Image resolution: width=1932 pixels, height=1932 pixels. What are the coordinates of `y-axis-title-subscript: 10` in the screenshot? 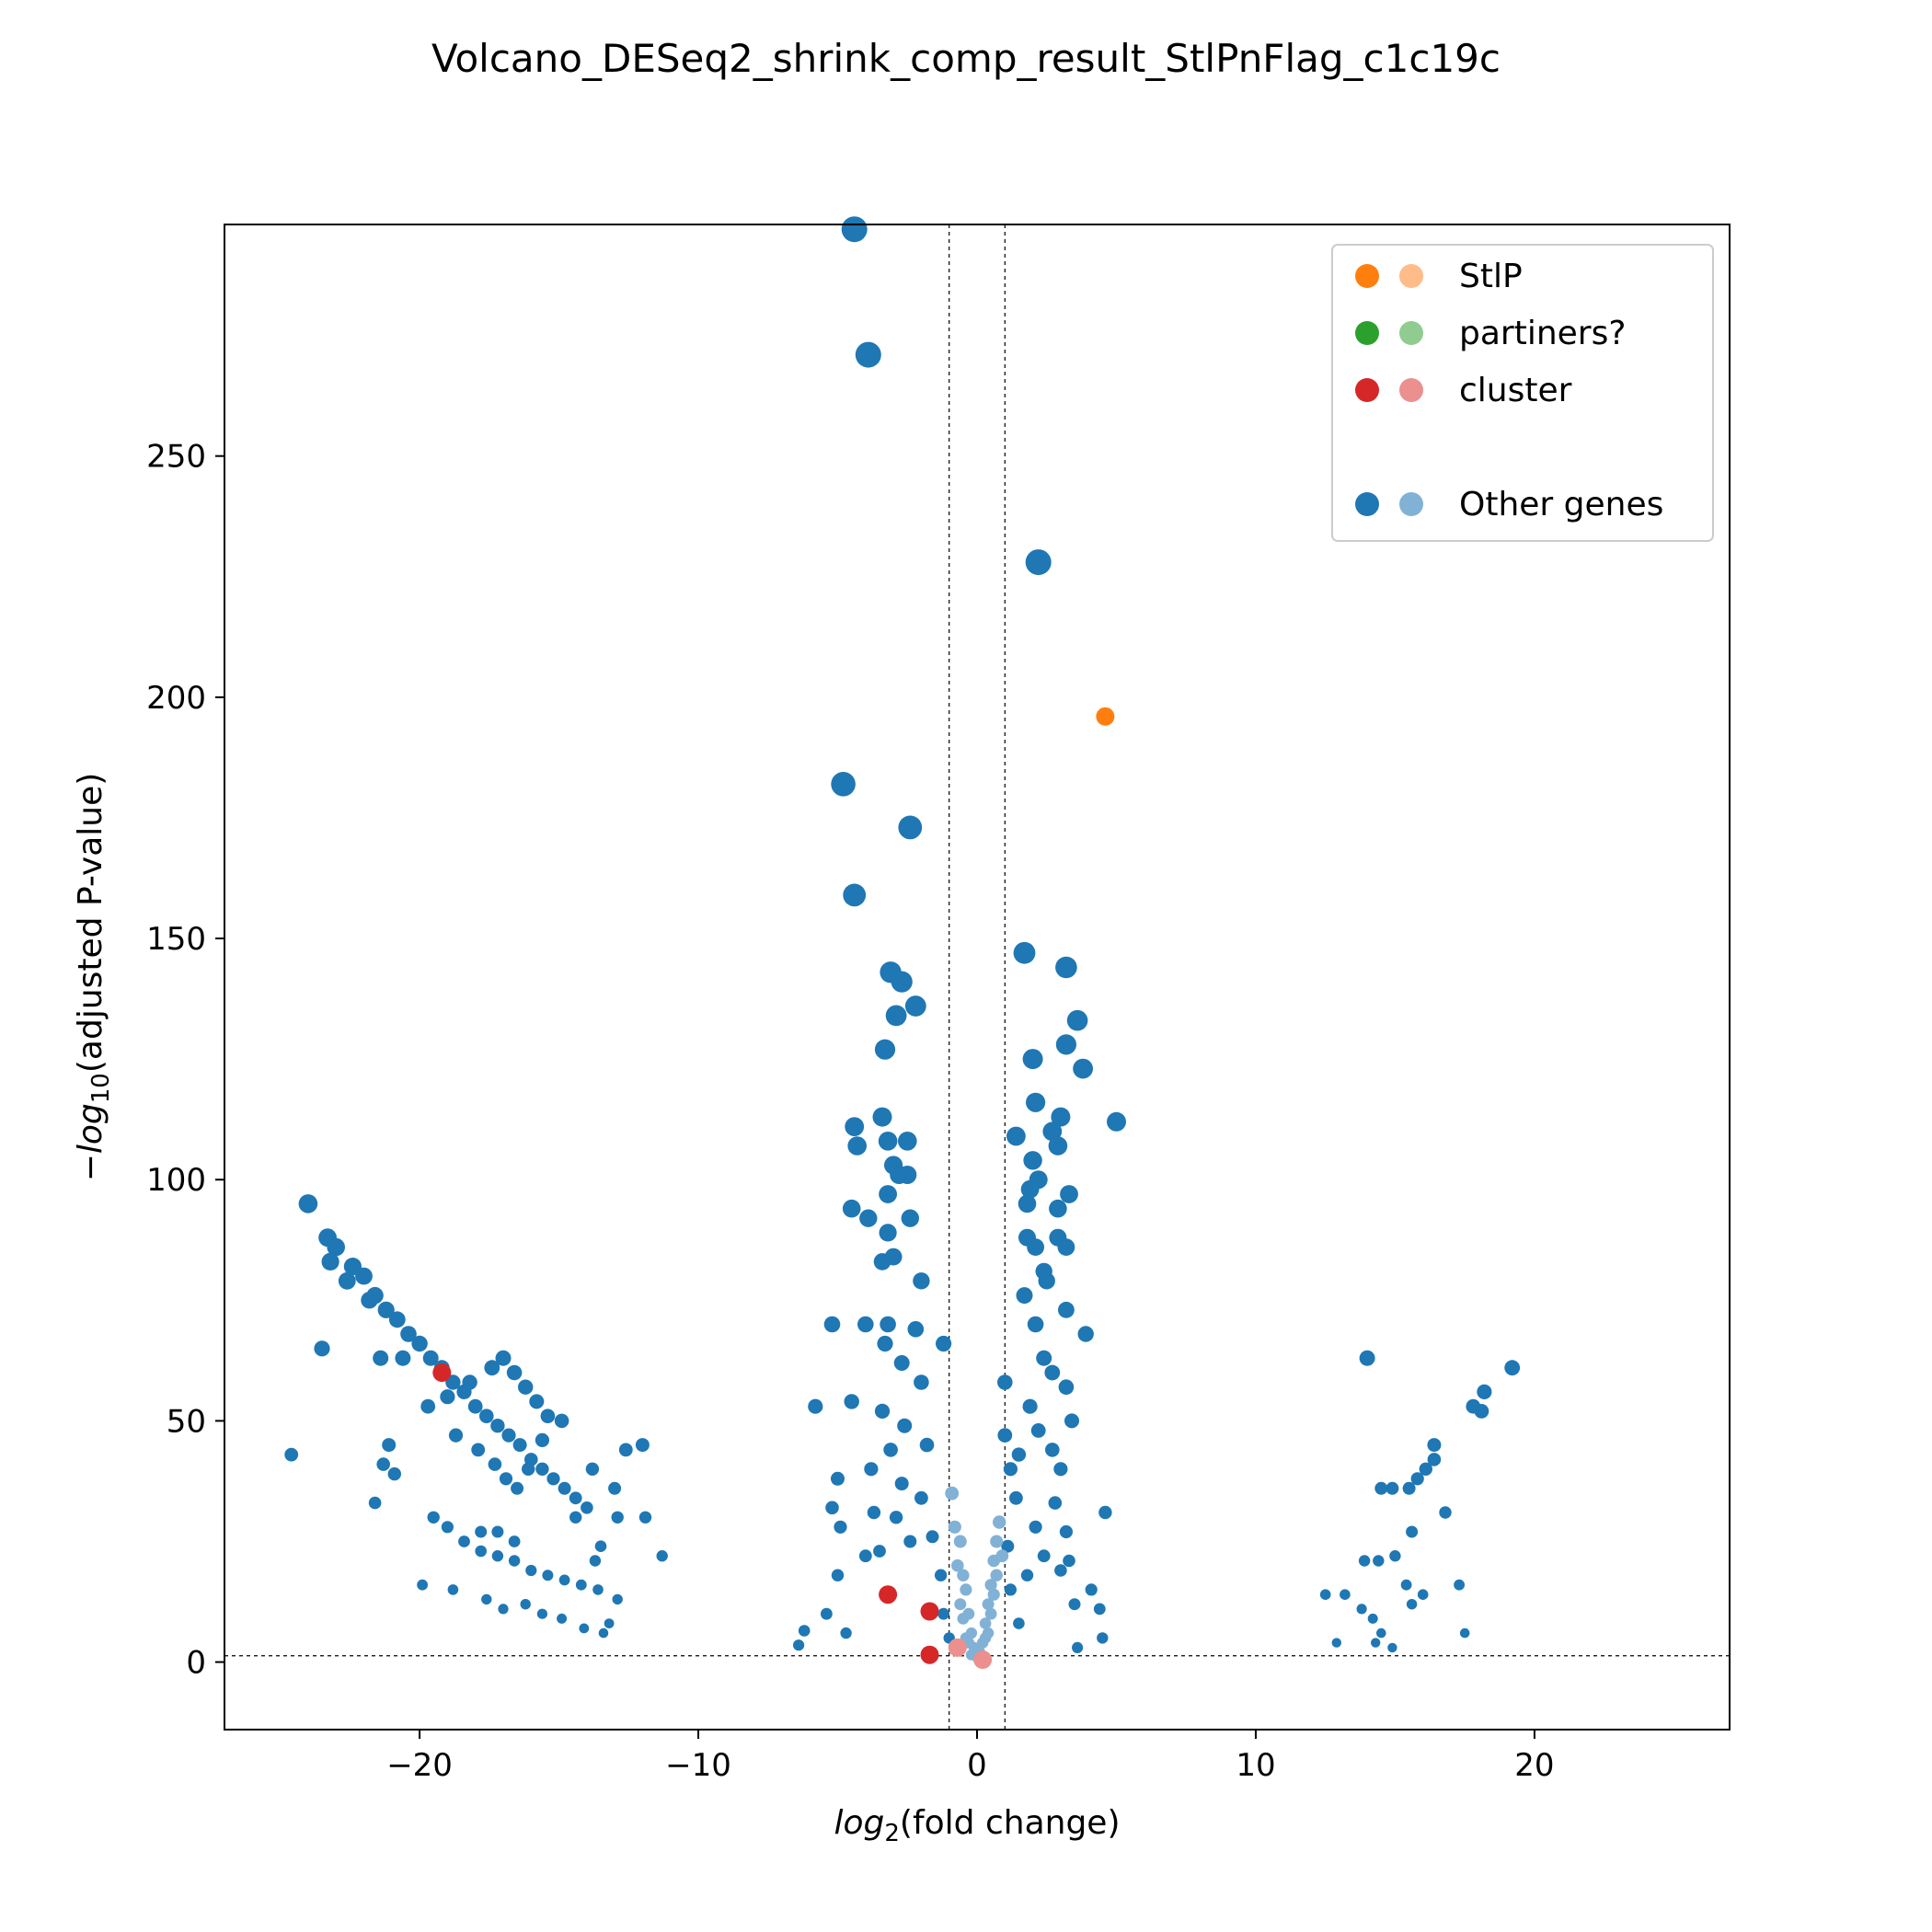 It's located at (101, 1088).